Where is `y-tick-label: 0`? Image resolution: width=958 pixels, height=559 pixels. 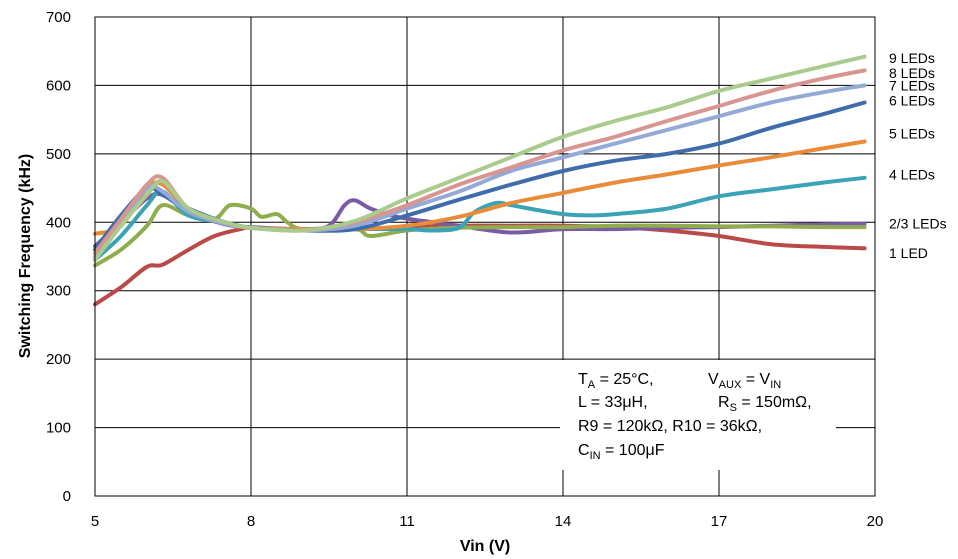
y-tick-label: 0 is located at coordinates (67, 496).